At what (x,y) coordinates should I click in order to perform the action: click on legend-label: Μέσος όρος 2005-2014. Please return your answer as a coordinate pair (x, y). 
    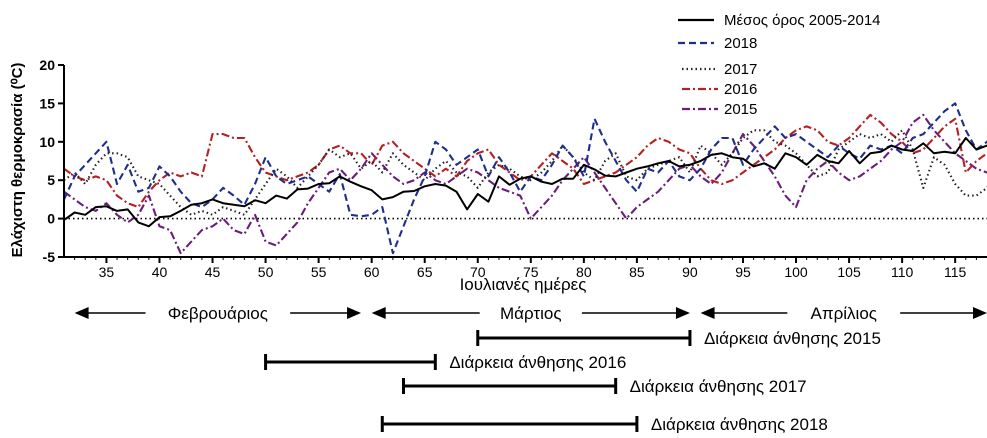
    Looking at the image, I should click on (802, 20).